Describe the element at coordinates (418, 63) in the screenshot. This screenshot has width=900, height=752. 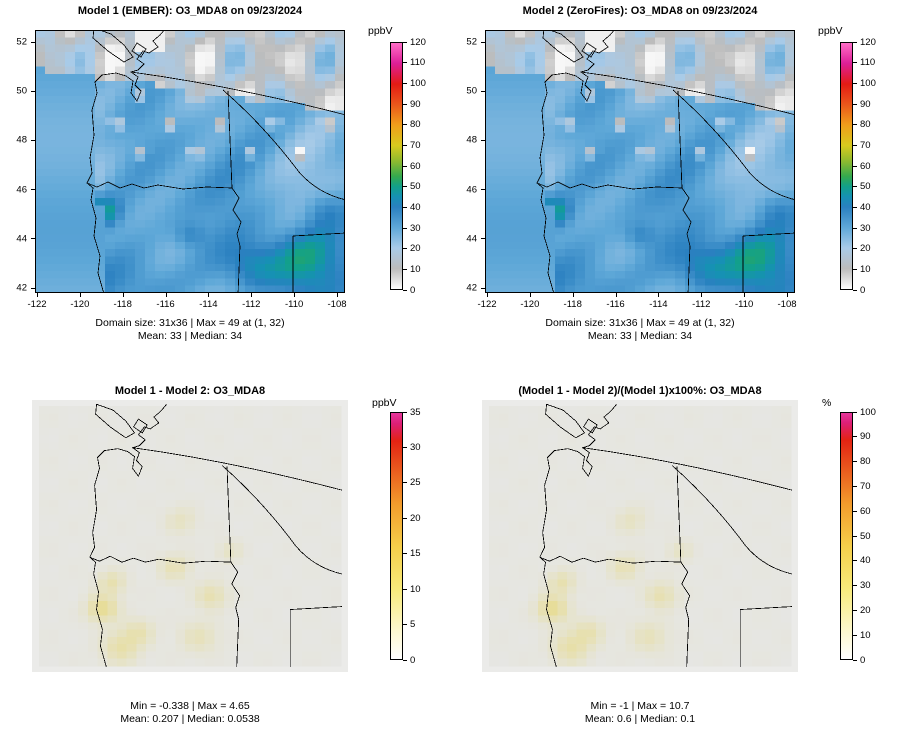
I see `colorbar-tick-label: 110` at that location.